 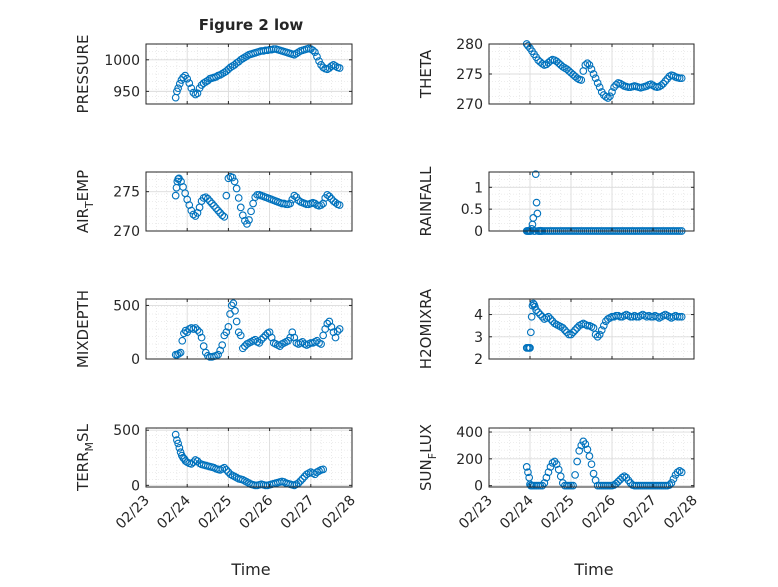 I want to click on y-tick-label: 500, so click(x=126, y=431).